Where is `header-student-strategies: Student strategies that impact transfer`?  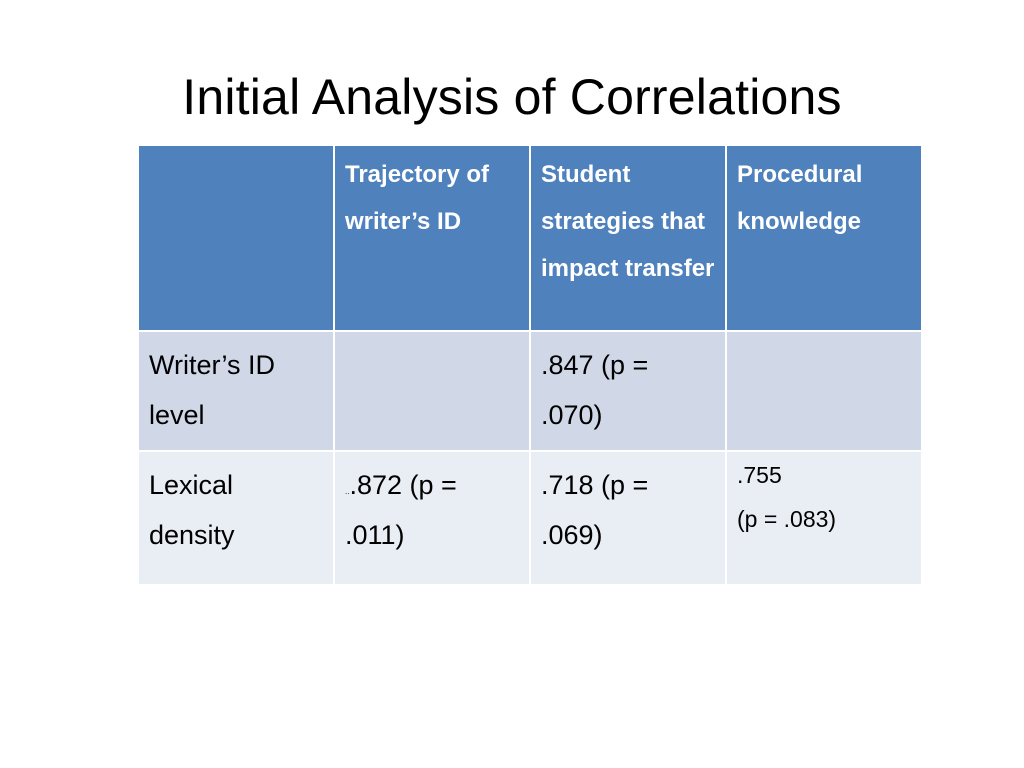 header-student-strategies: Student strategies that impact transfer is located at coordinates (628, 238).